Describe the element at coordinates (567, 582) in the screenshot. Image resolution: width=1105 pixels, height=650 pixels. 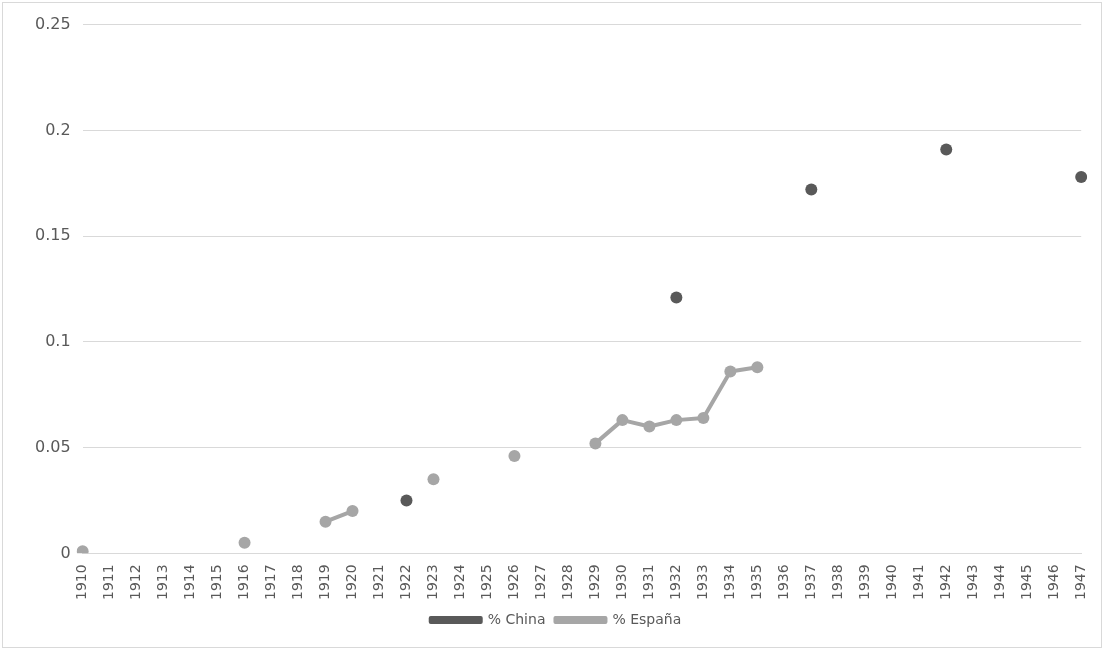
I see `x-tick-label: 1928` at that location.